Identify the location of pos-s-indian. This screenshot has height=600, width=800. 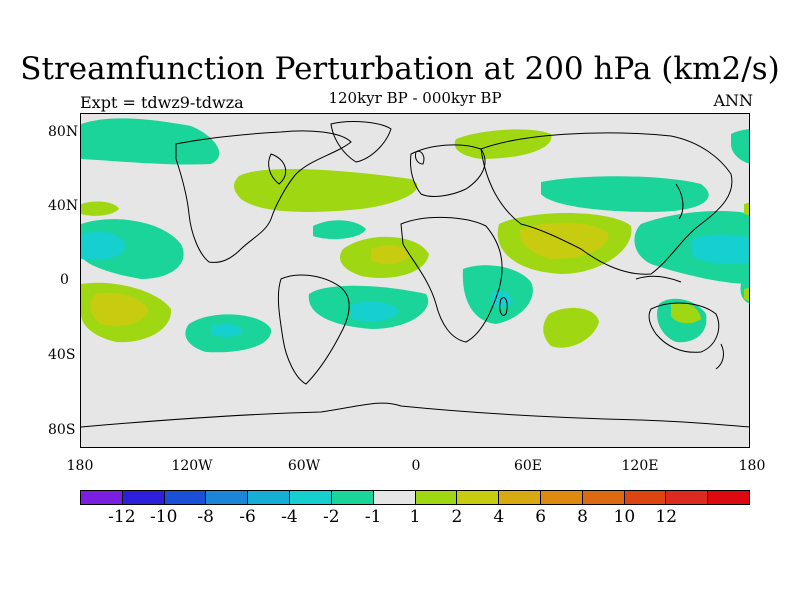
(571, 327).